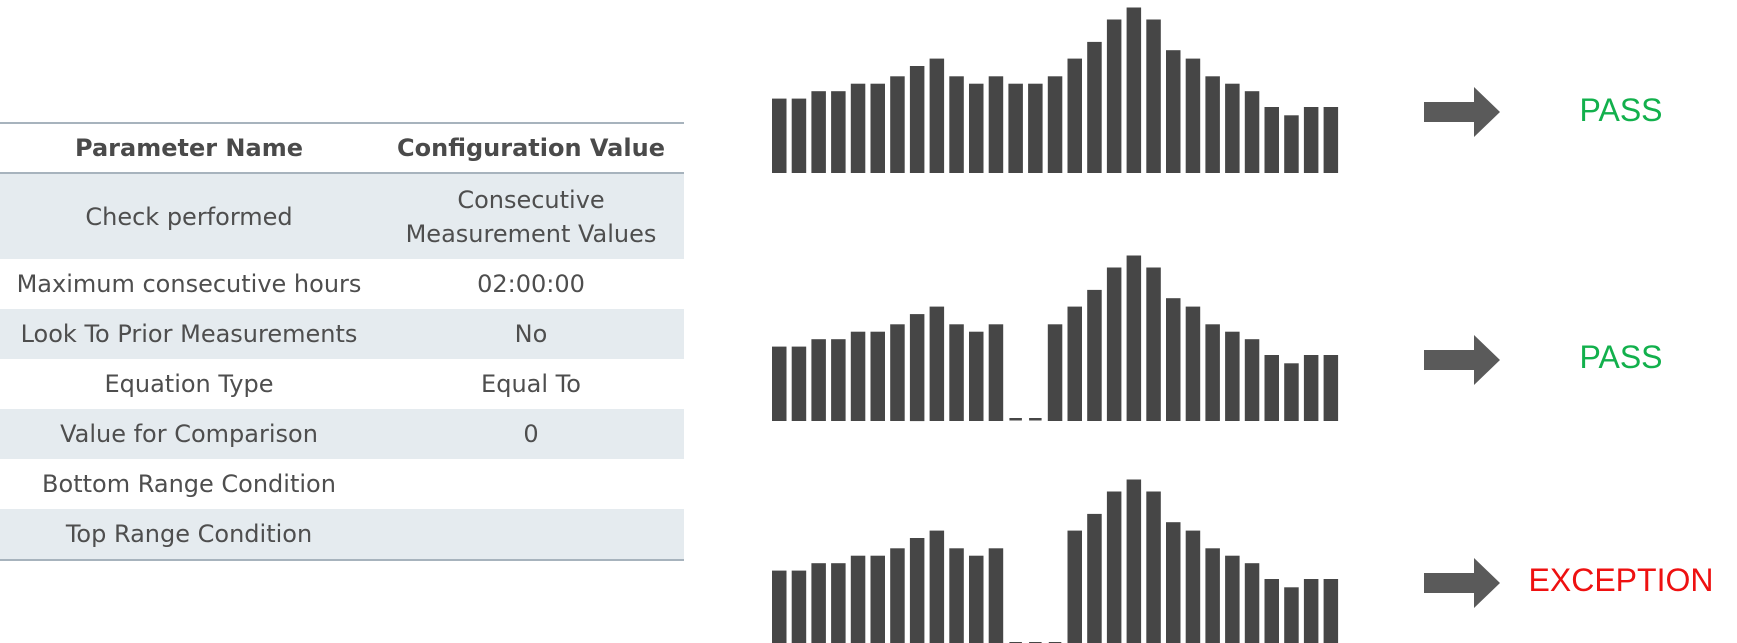  I want to click on param-cell: Look To Prior Measurements, so click(189, 334).